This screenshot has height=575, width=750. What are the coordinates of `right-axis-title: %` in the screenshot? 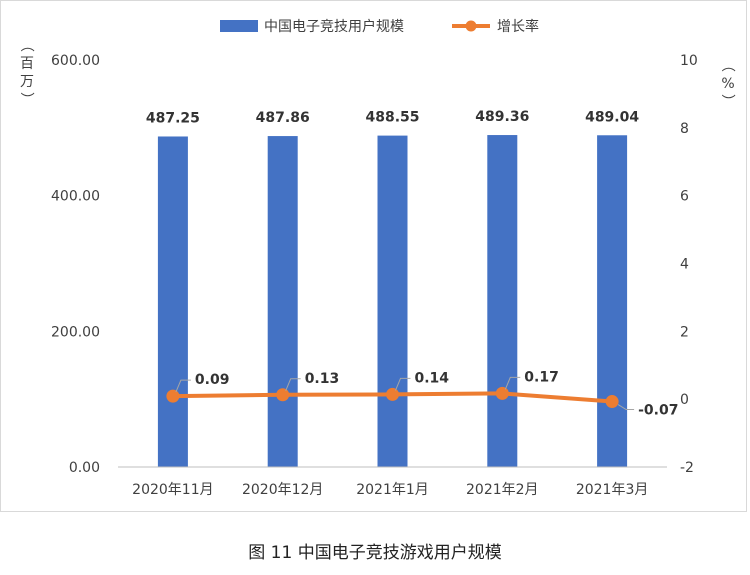 It's located at (727, 84).